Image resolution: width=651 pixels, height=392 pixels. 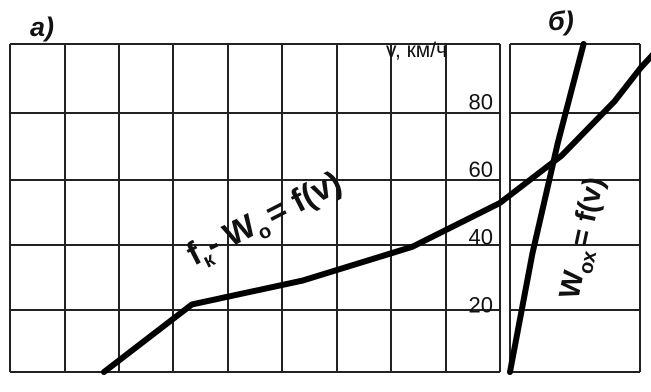 What do you see at coordinates (588, 262) in the screenshot?
I see `curve-label-b-sub1: ох` at bounding box center [588, 262].